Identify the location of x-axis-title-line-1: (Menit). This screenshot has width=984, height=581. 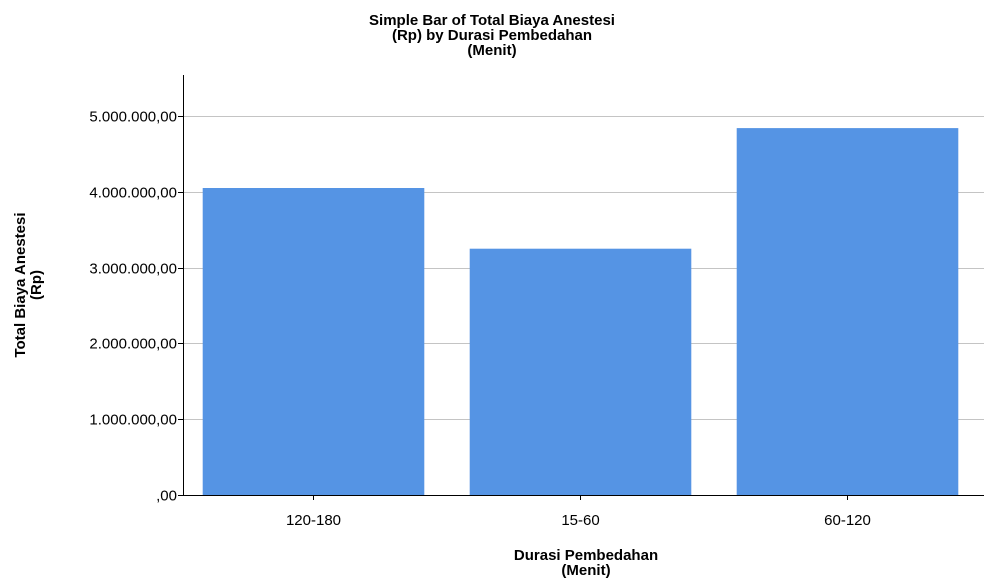
(585, 570).